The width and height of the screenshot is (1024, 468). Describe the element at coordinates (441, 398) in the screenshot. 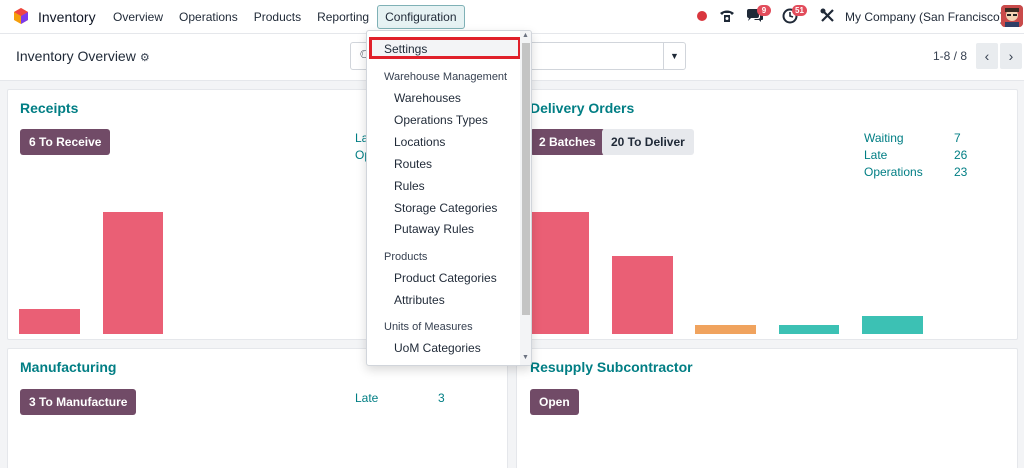

I see `manufacturing-late-value: 3` at that location.